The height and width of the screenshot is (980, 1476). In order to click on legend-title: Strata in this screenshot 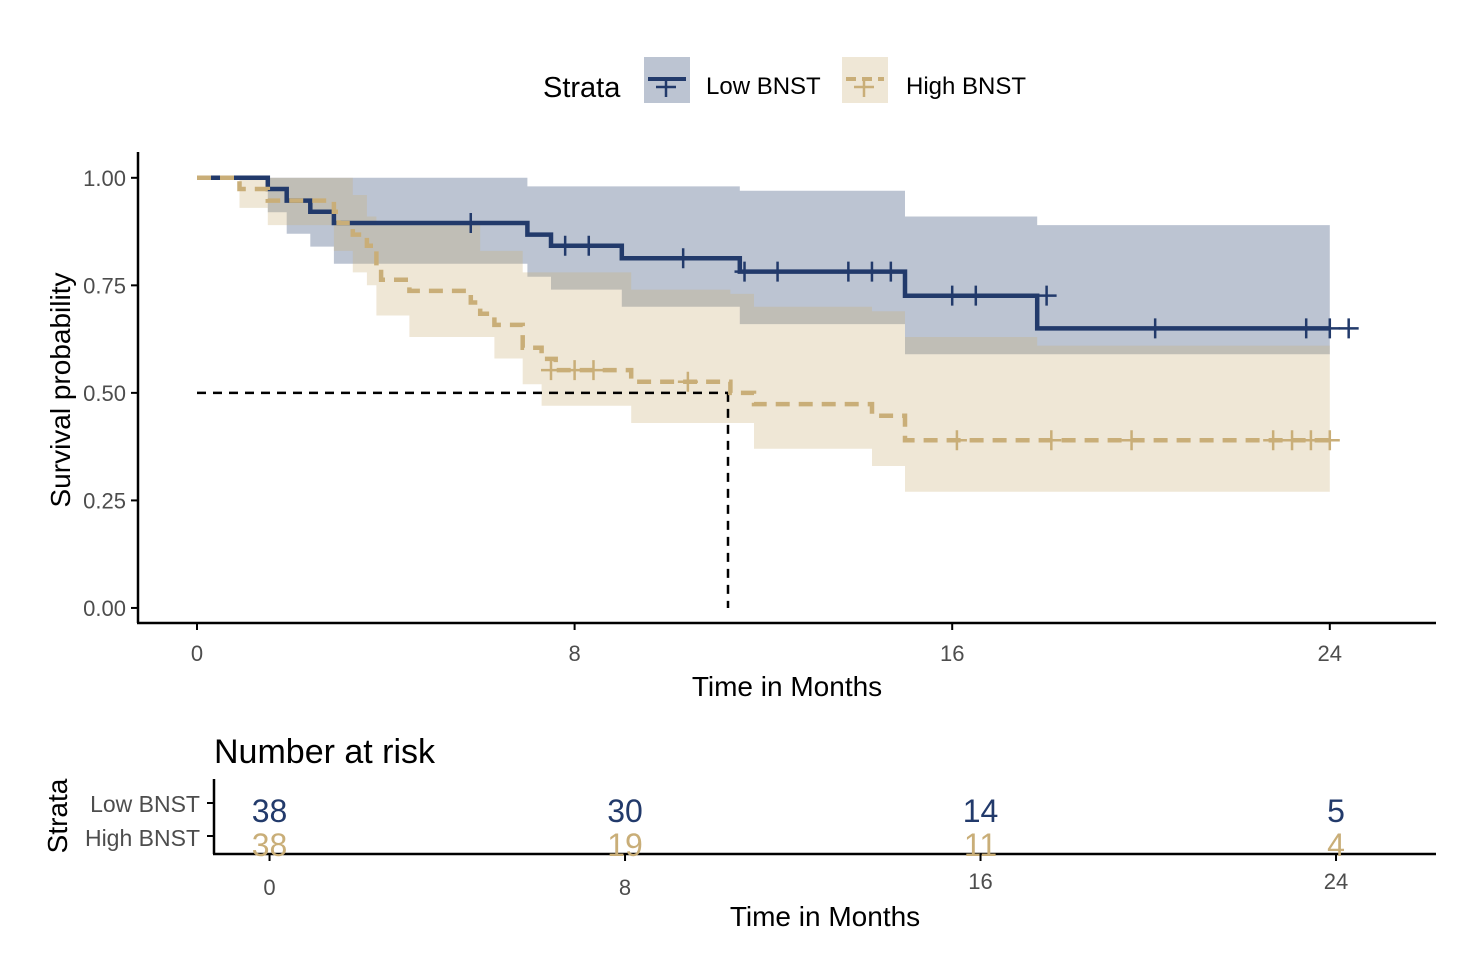, I will do `click(582, 88)`.